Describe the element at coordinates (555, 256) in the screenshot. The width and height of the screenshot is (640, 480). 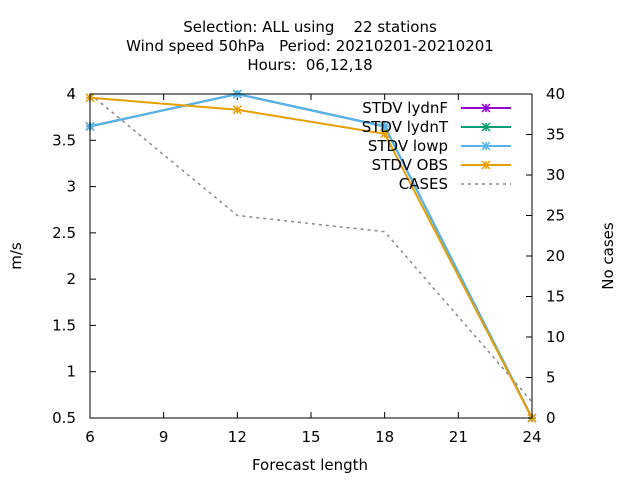
I see `y2-tick-label: 20` at that location.